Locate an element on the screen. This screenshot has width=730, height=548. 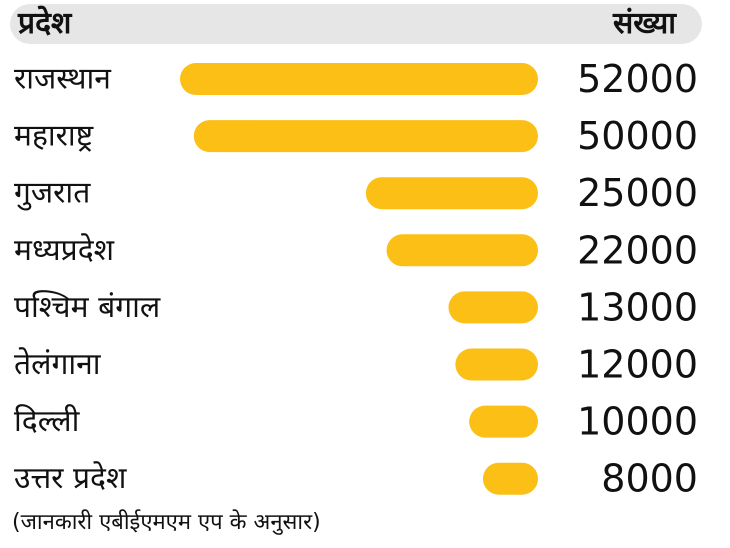
value-label: 10000 is located at coordinates (637, 422).